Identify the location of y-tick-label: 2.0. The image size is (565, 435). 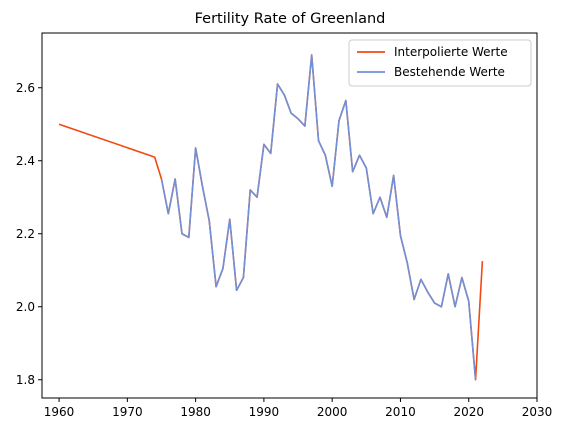
(25, 307).